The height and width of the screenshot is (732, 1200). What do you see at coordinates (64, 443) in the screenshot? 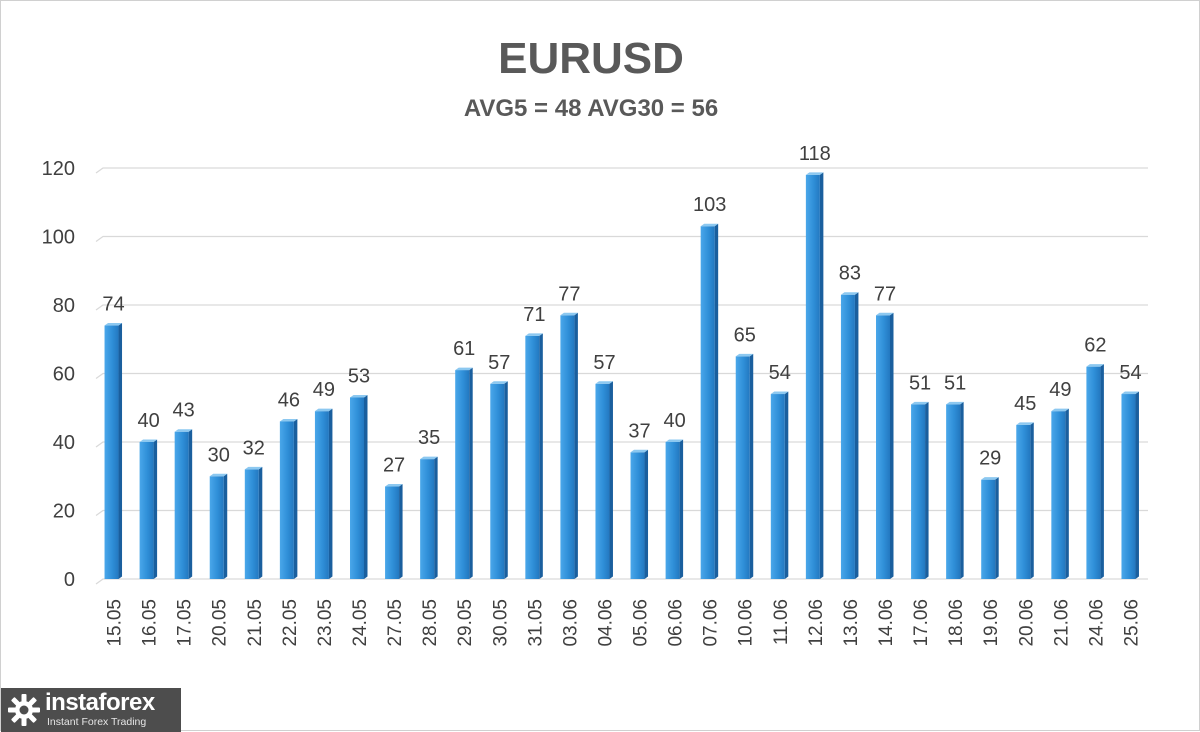
I see `y-tick-label: 40` at bounding box center [64, 443].